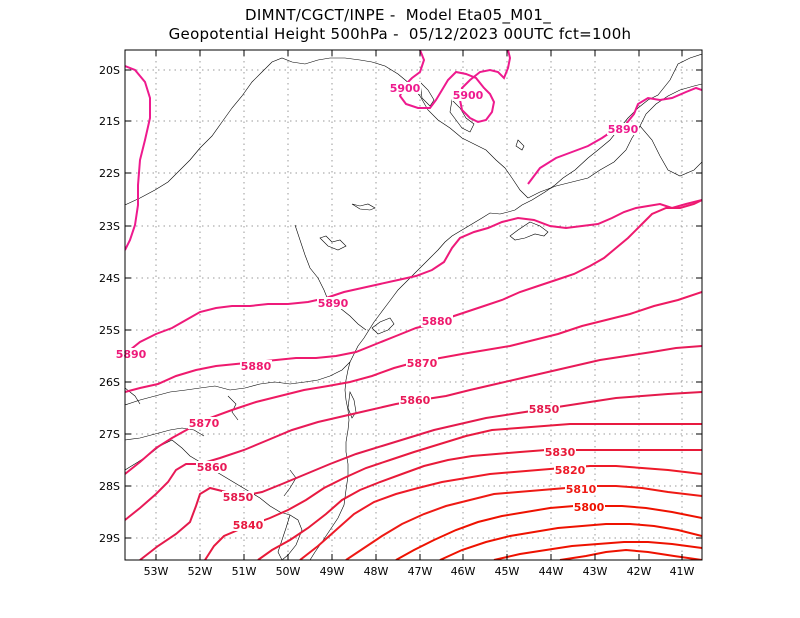 This screenshot has height=618, width=800. What do you see at coordinates (290, 537) in the screenshot?
I see `lagoa-dos-patos` at bounding box center [290, 537].